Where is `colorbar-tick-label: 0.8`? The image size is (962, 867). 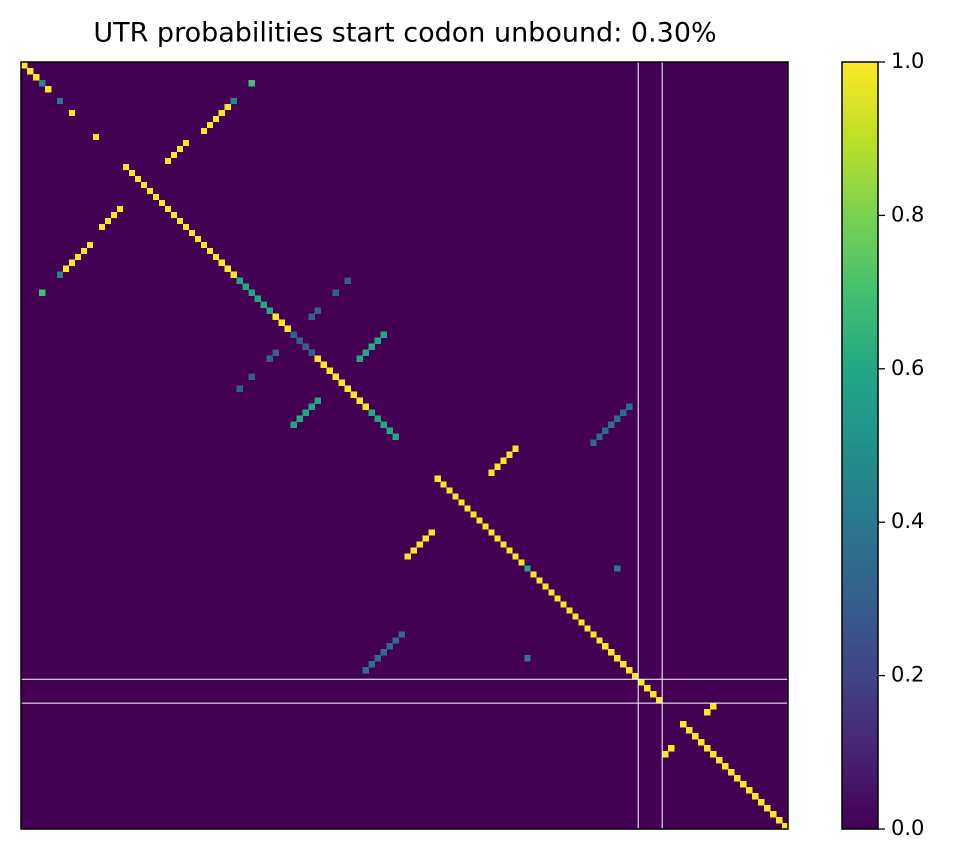 colorbar-tick-label: 0.8 is located at coordinates (907, 214).